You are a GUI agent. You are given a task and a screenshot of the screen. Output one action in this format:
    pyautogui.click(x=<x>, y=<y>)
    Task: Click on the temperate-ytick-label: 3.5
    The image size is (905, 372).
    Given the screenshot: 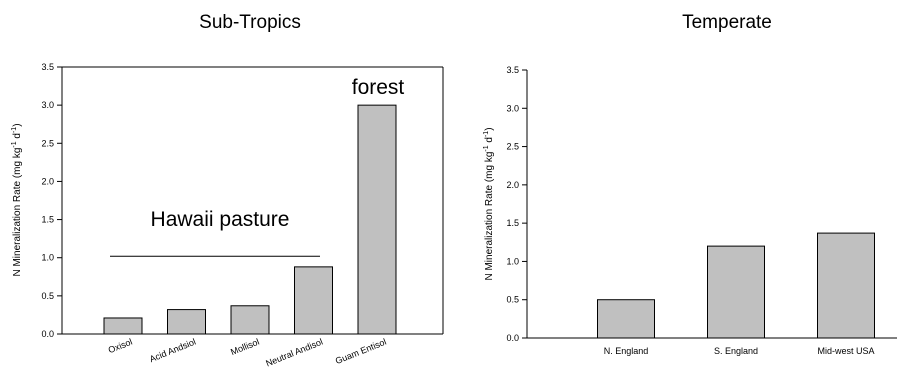 What is the action you would take?
    pyautogui.click(x=512, y=70)
    